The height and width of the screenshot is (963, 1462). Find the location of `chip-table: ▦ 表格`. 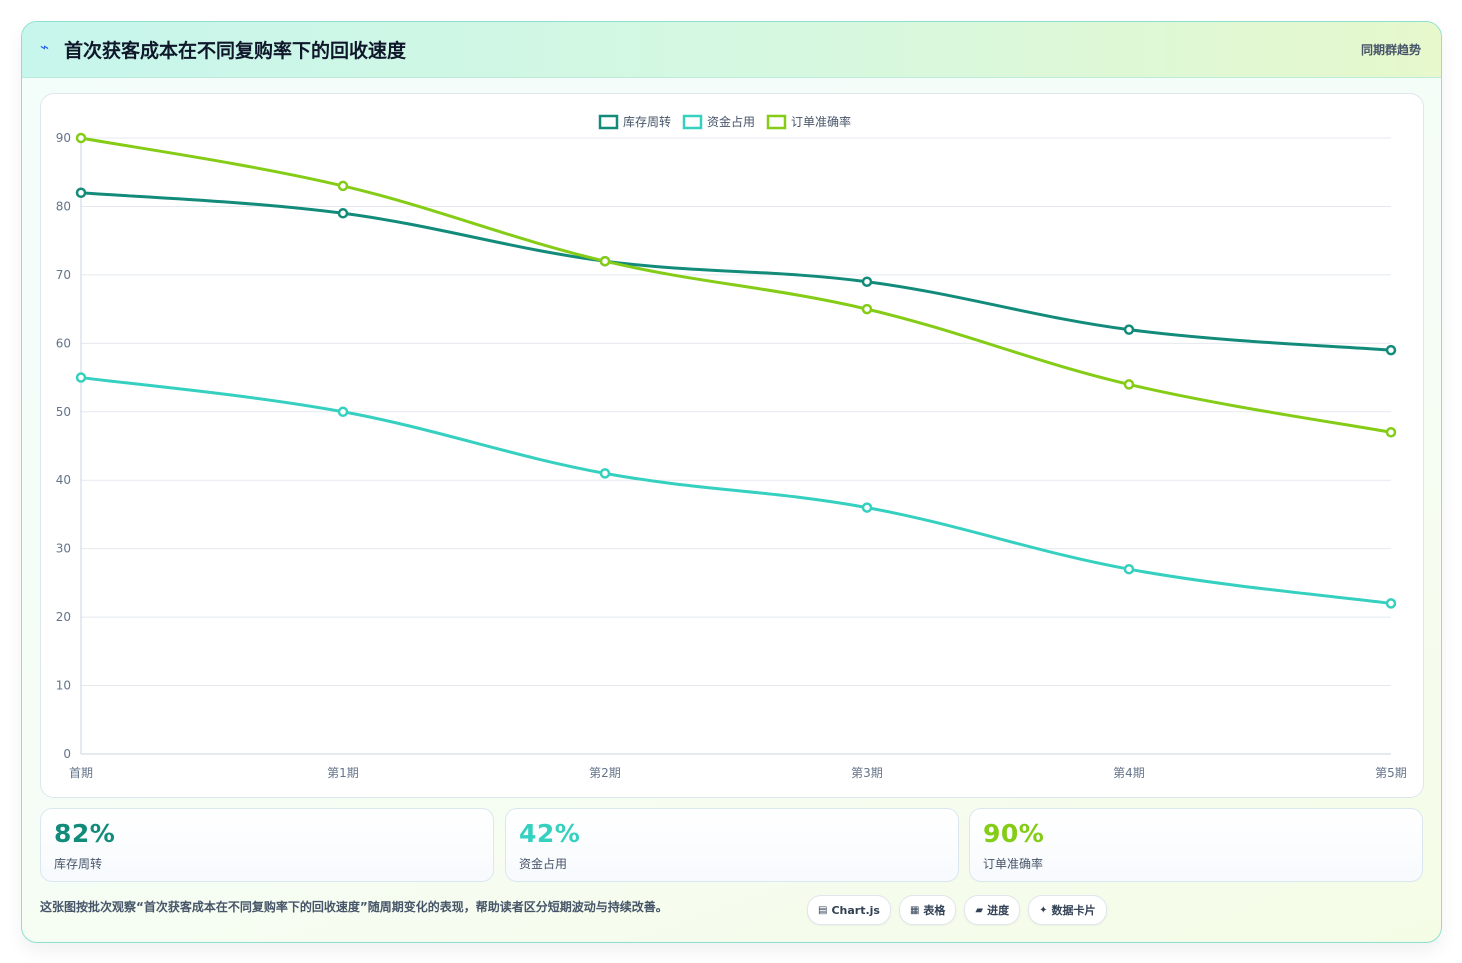

chip-table: ▦ 表格 is located at coordinates (927, 910).